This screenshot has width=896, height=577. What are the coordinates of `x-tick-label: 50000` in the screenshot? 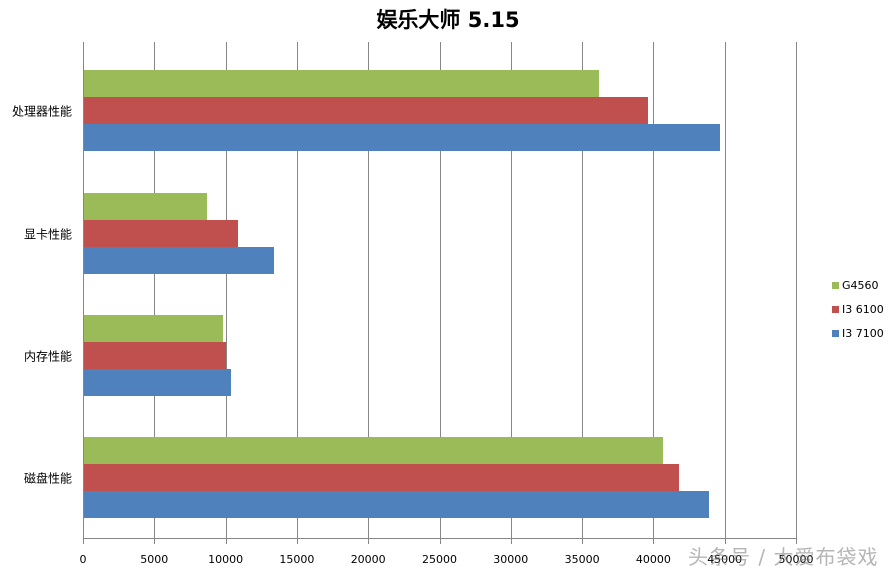 It's located at (796, 559).